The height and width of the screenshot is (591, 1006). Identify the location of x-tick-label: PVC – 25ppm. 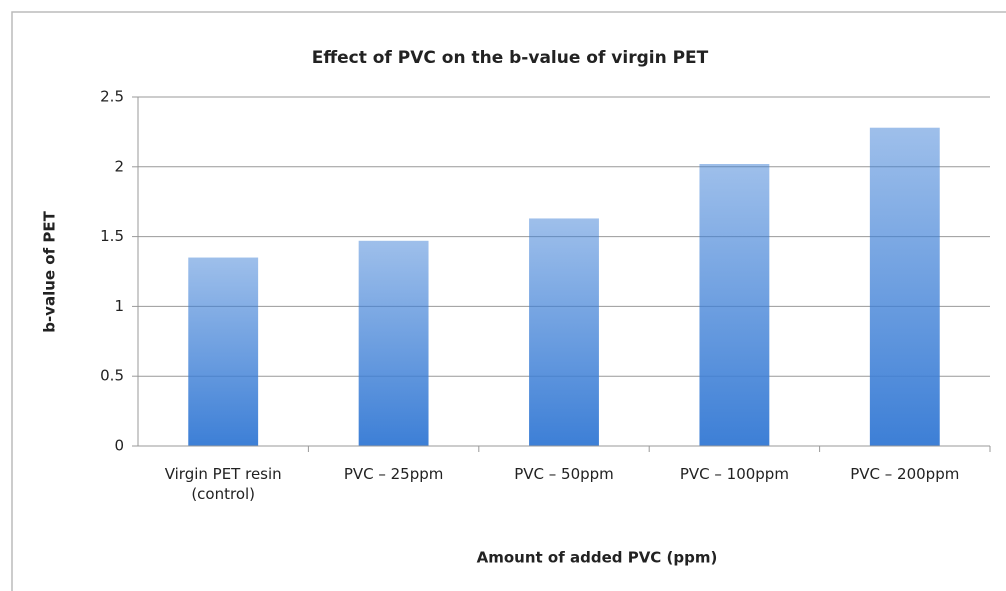
(393, 474).